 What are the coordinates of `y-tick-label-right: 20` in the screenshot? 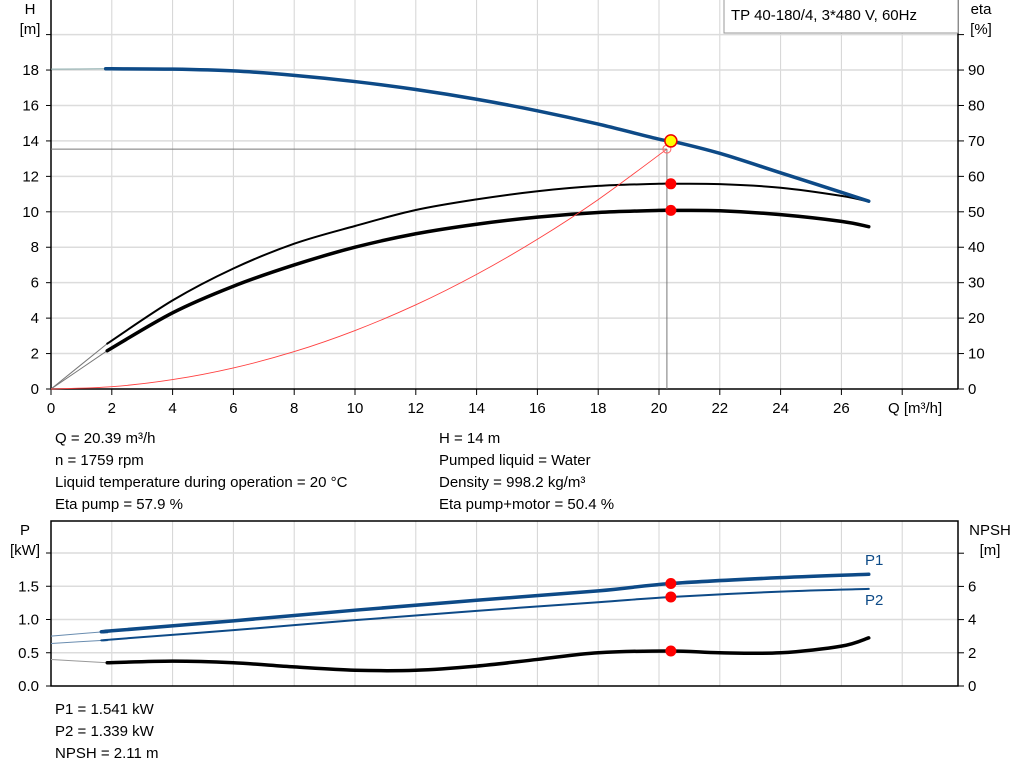 It's located at (976, 318).